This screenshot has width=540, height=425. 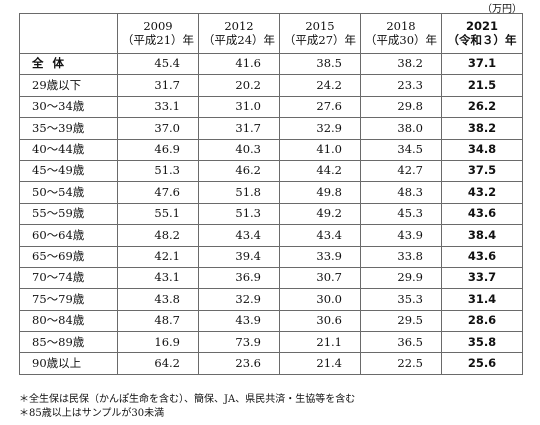 I want to click on value-cell: 35.3, so click(x=401, y=299).